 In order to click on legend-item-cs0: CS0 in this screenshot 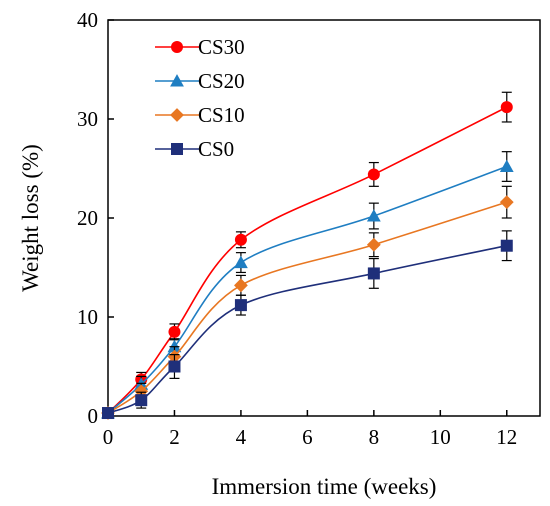, I will do `click(194, 149)`.